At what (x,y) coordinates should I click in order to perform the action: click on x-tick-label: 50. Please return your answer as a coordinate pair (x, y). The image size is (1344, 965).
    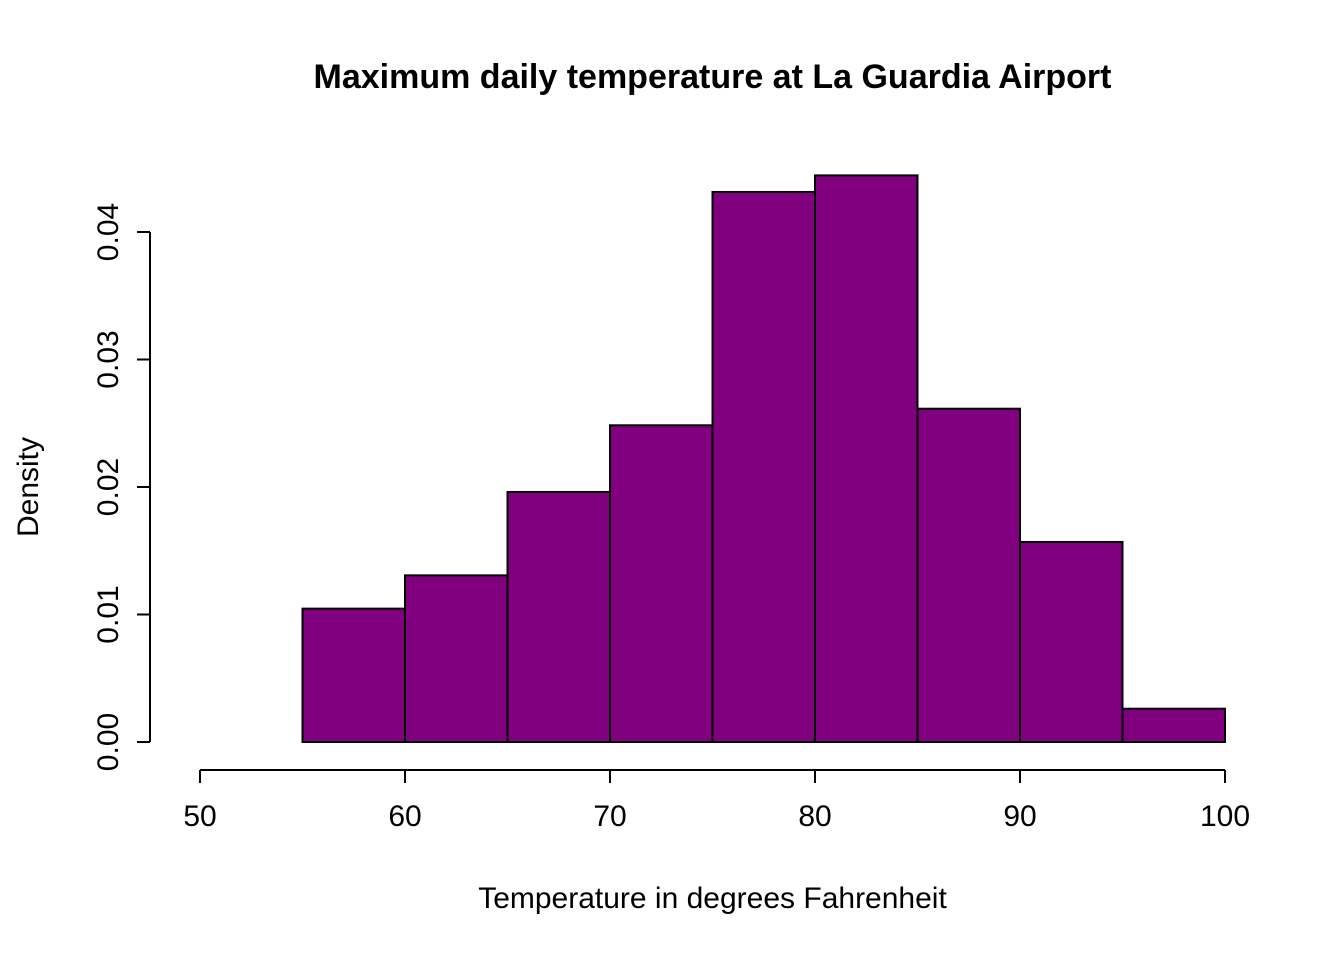
    Looking at the image, I should click on (199, 816).